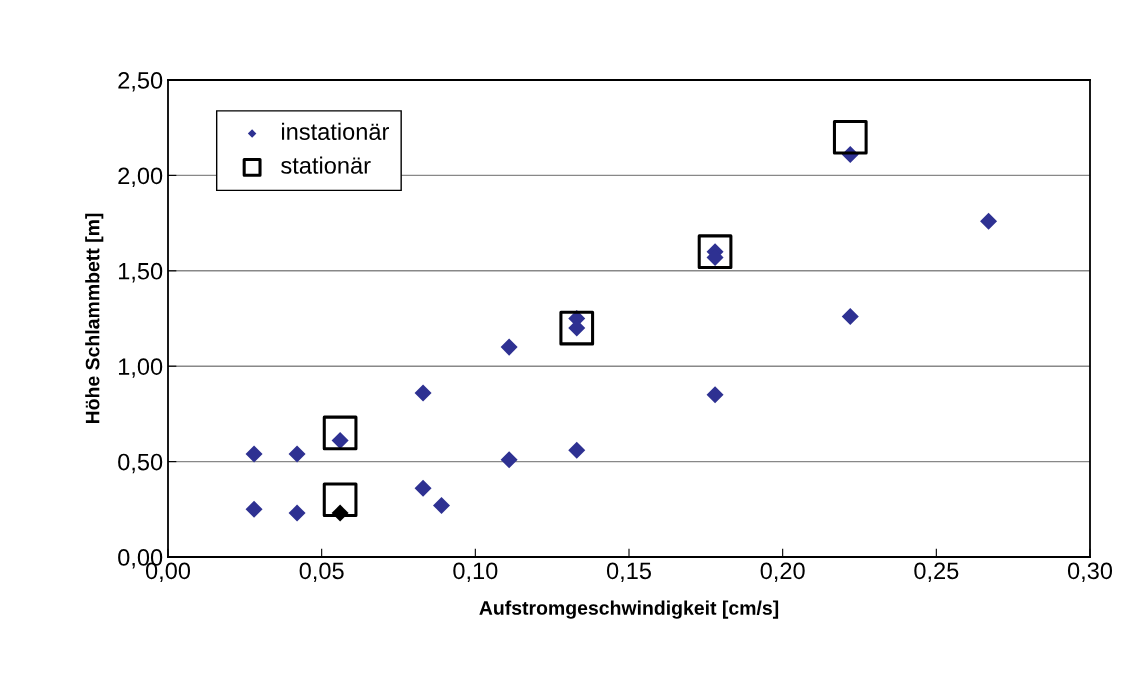 The width and height of the screenshot is (1146, 695). Describe the element at coordinates (628, 572) in the screenshot. I see `x-tick-label: 0,15` at that location.